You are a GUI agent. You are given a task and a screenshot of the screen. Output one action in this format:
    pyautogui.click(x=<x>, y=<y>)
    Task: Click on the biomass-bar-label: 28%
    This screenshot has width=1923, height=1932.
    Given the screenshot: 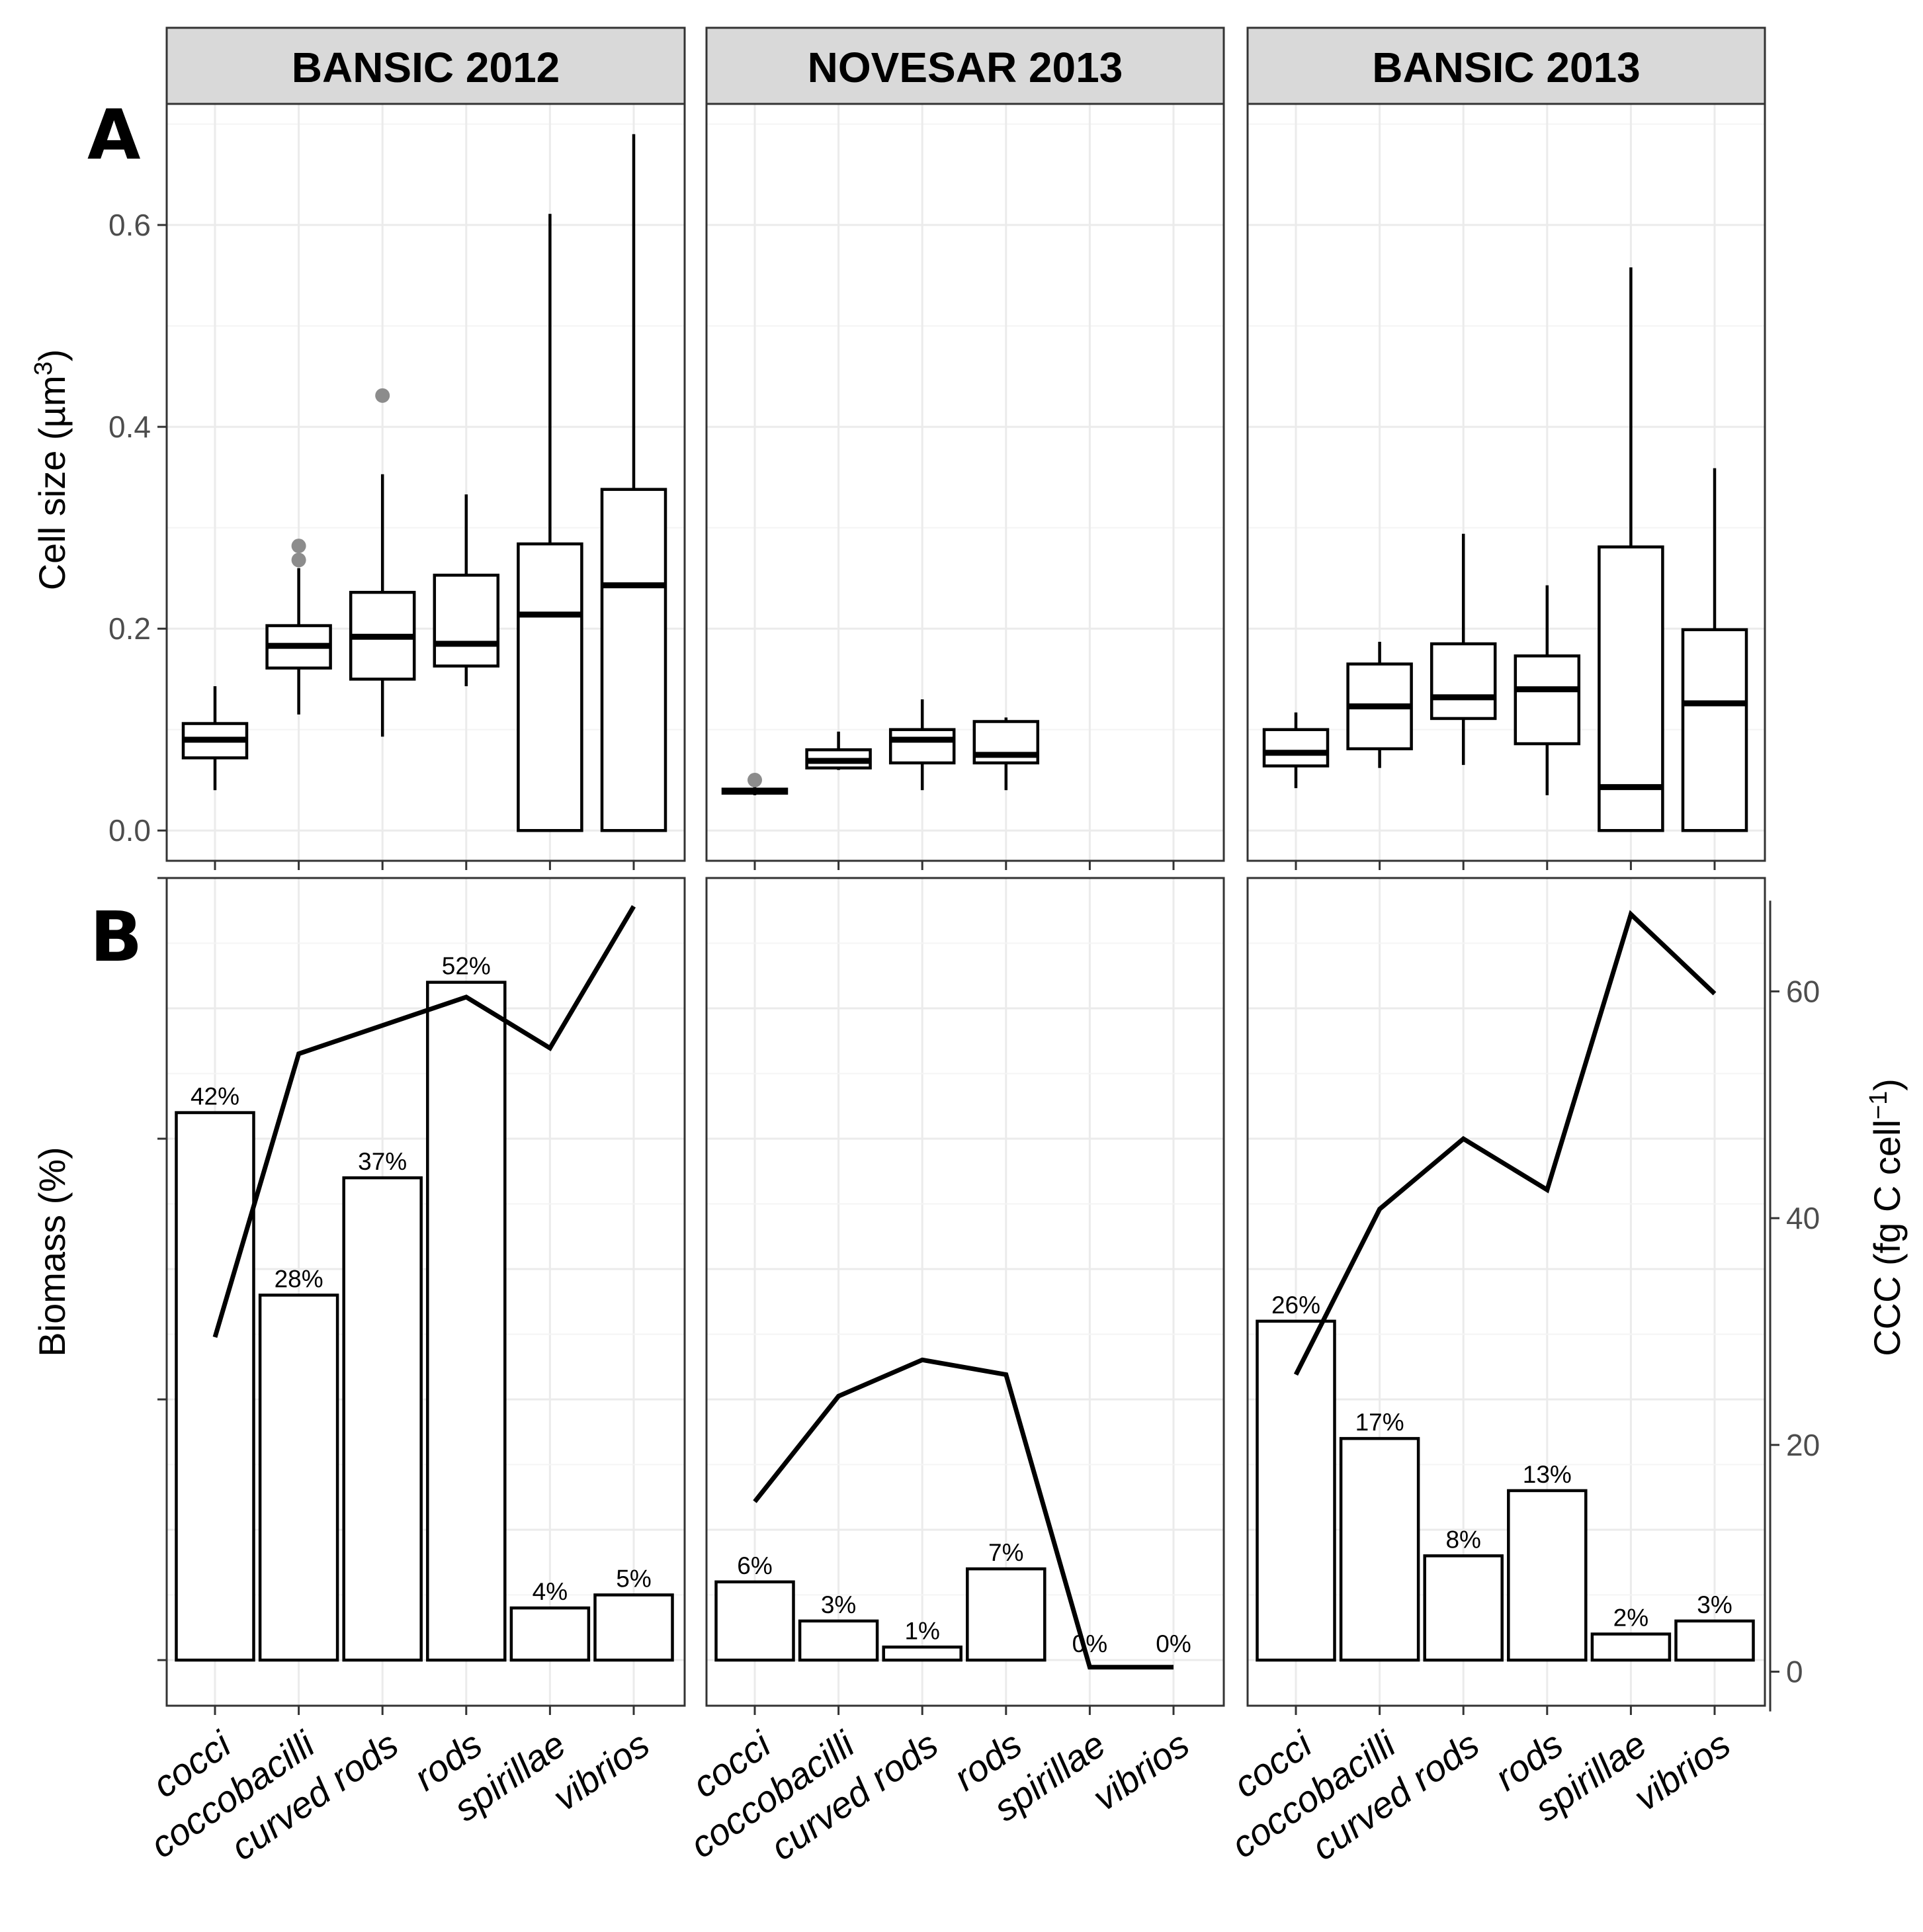 What is the action you would take?
    pyautogui.click(x=299, y=1278)
    